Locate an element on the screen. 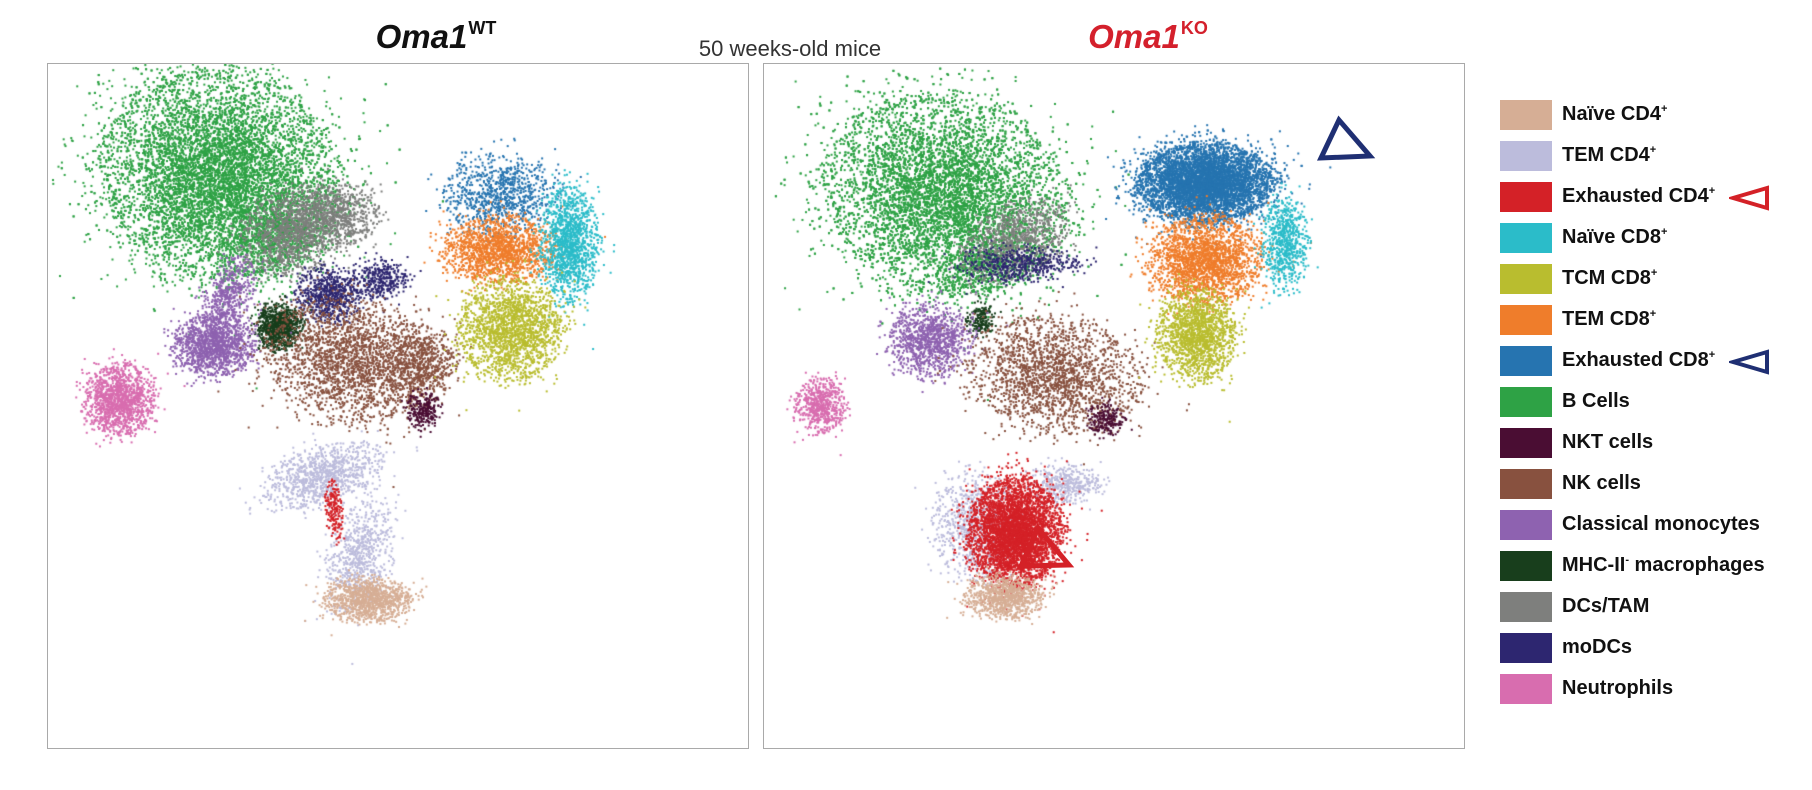  legend-label: DCs/TAM is located at coordinates (1605, 606).